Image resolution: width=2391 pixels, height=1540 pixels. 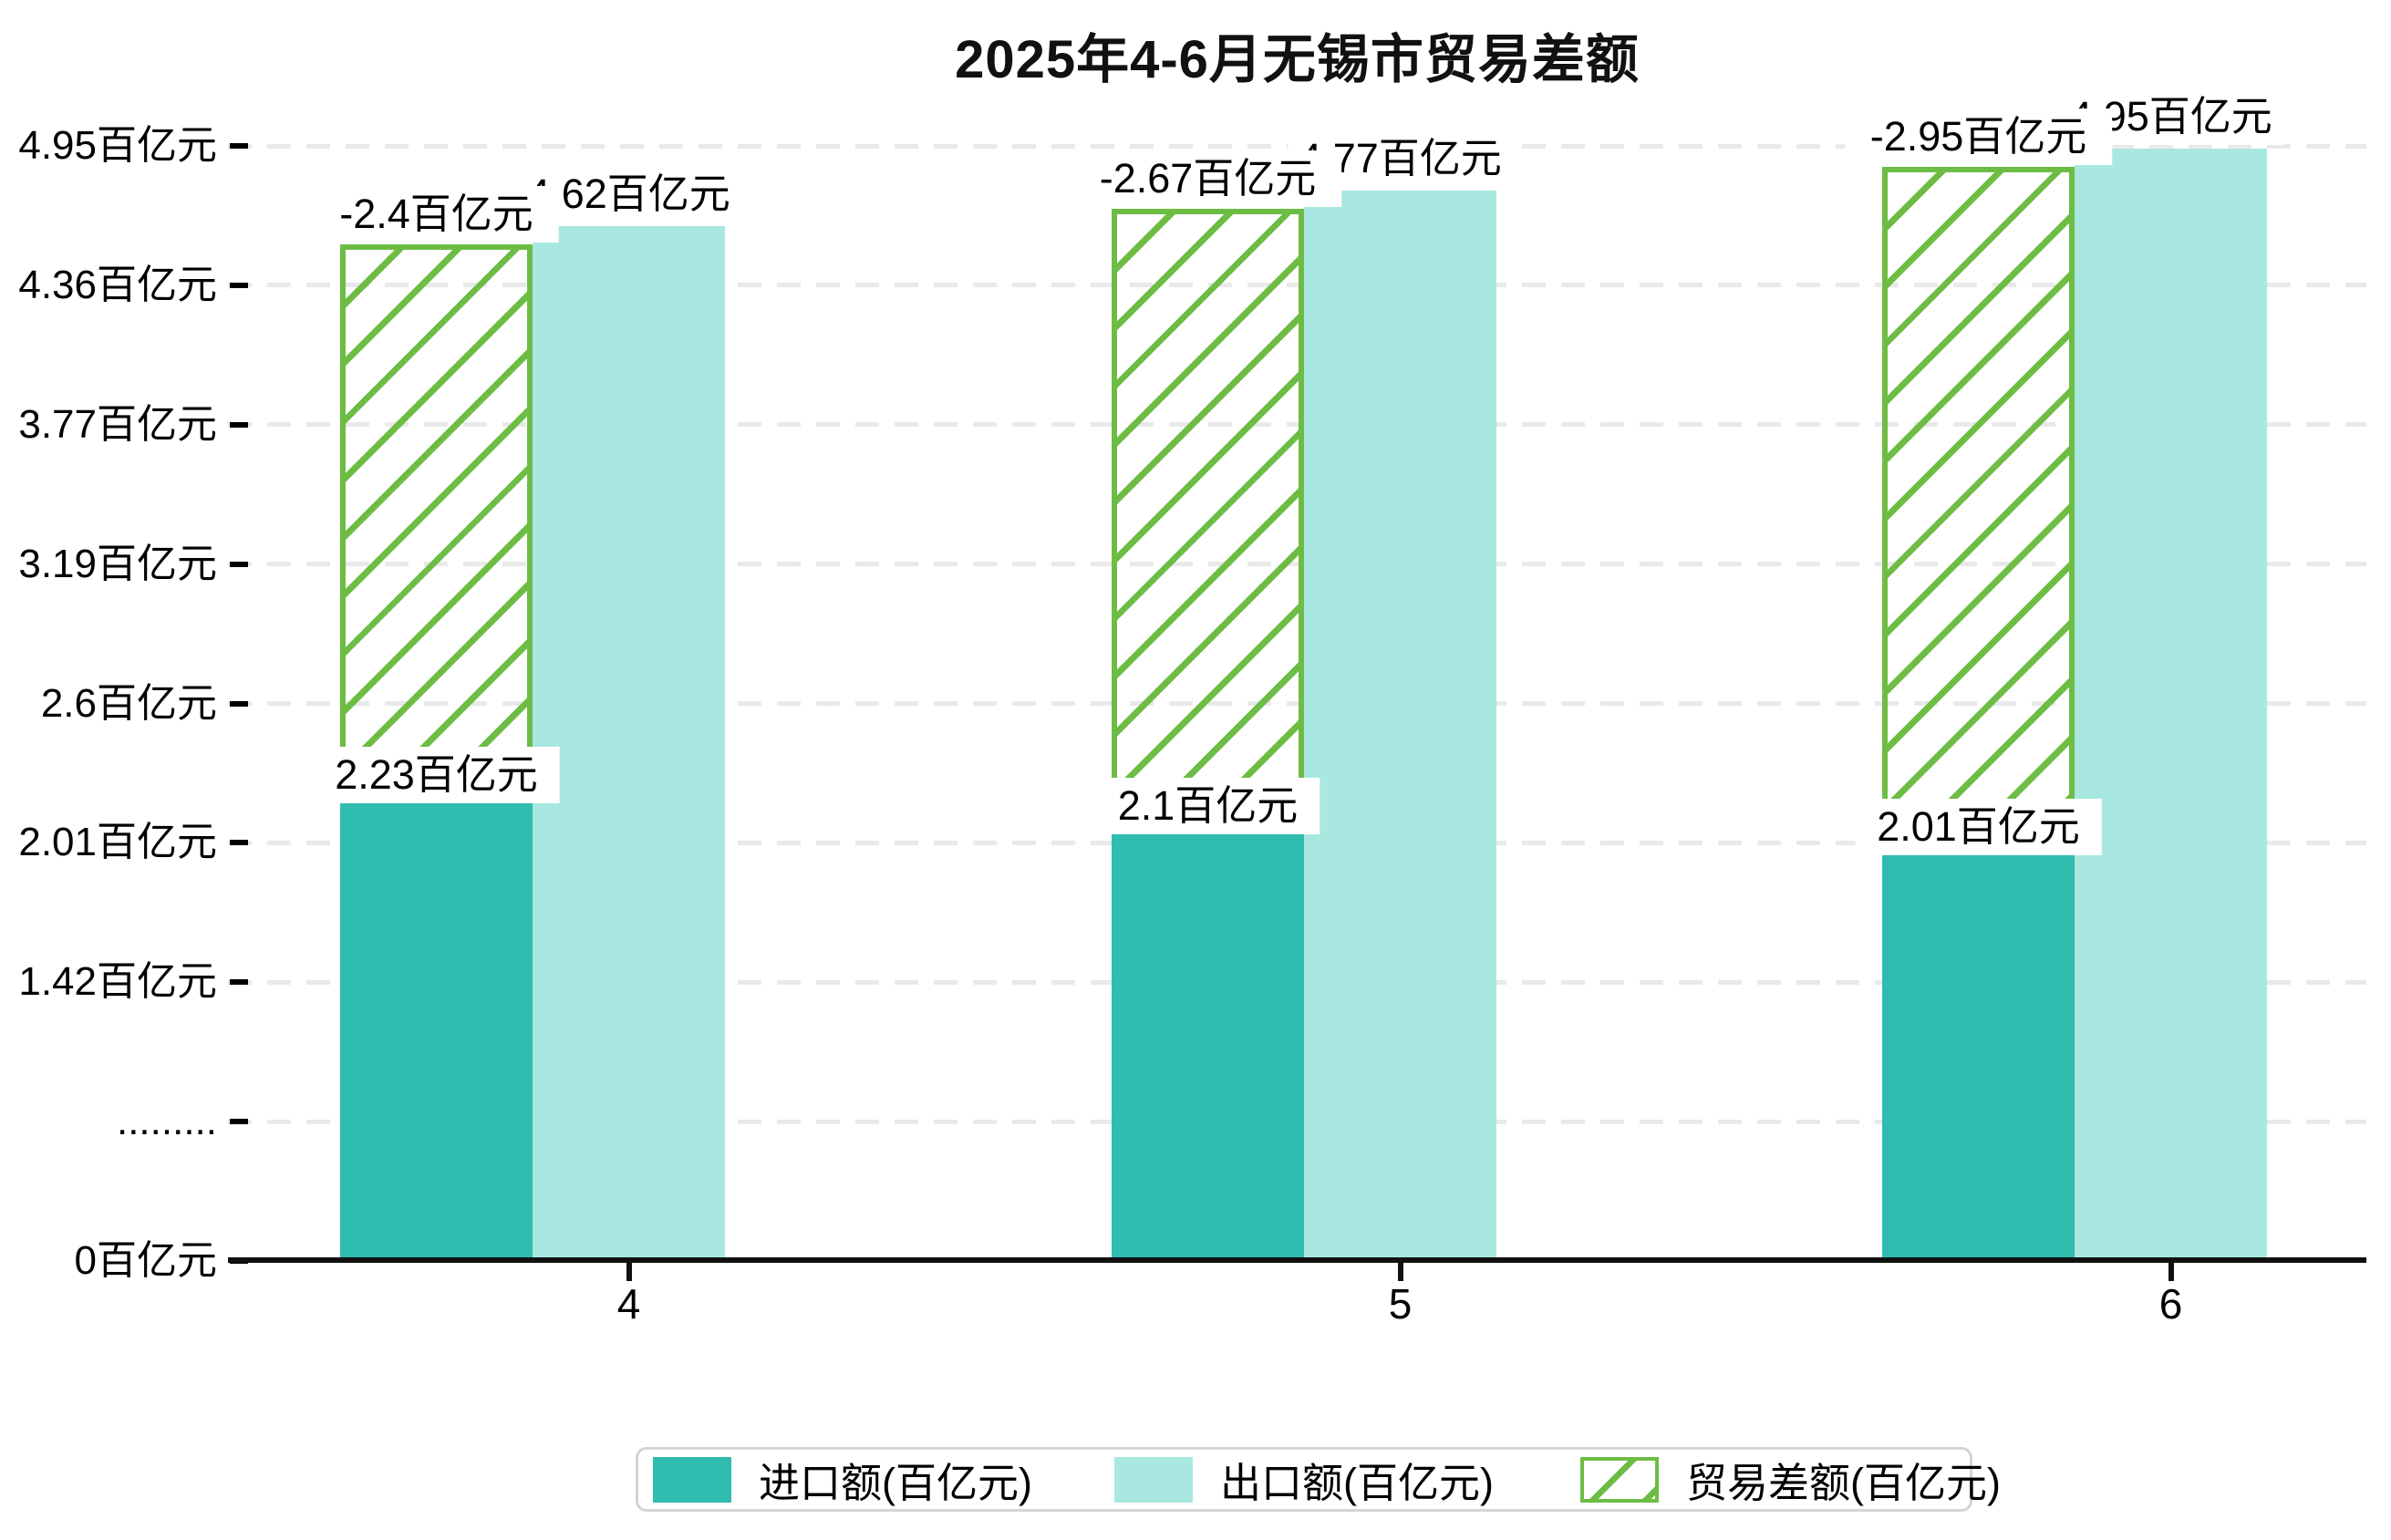 What do you see at coordinates (1207, 806) in the screenshot?
I see `import-value-label: 2.1百亿元` at bounding box center [1207, 806].